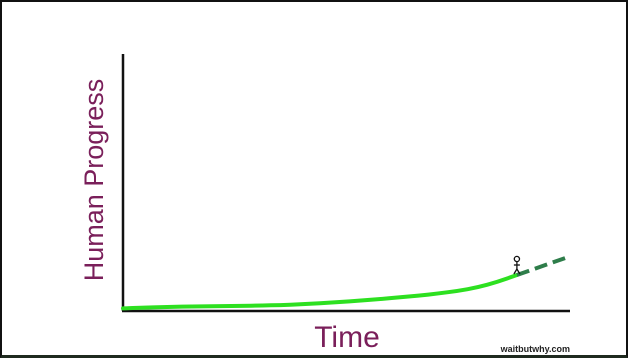 This screenshot has width=628, height=360. Describe the element at coordinates (347, 337) in the screenshot. I see `x-axis-label: Time` at that location.